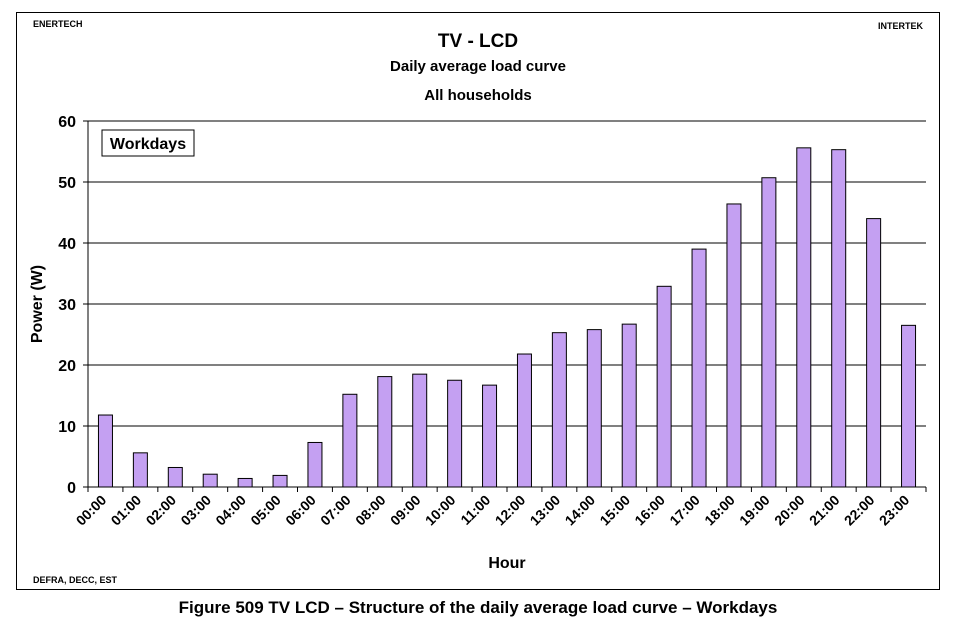 The image size is (956, 638). I want to click on x-tick-label: 06:00, so click(300, 510).